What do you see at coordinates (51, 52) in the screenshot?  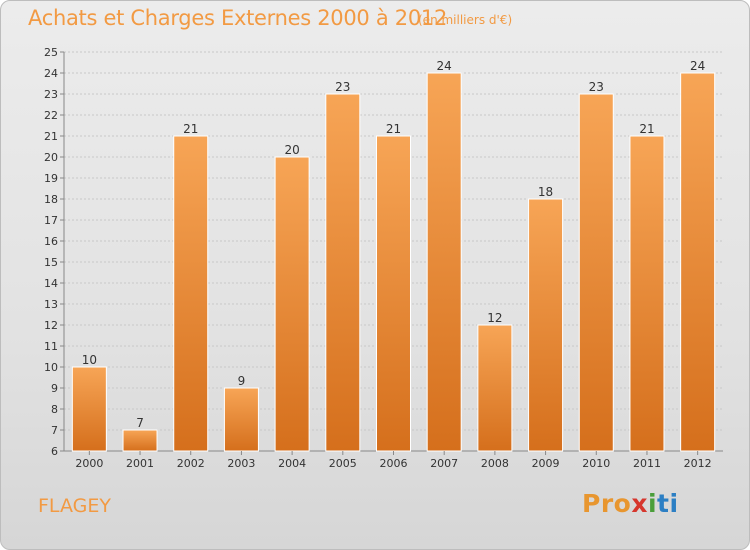 I see `y-tick-label: 25` at bounding box center [51, 52].